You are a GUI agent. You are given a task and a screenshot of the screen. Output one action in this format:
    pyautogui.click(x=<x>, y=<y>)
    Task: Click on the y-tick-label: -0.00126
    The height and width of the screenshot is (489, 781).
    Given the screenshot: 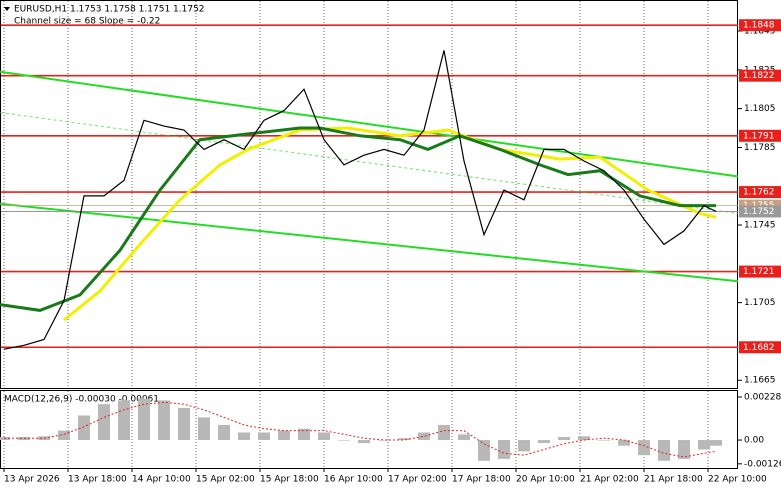 What is the action you would take?
    pyautogui.click(x=762, y=464)
    